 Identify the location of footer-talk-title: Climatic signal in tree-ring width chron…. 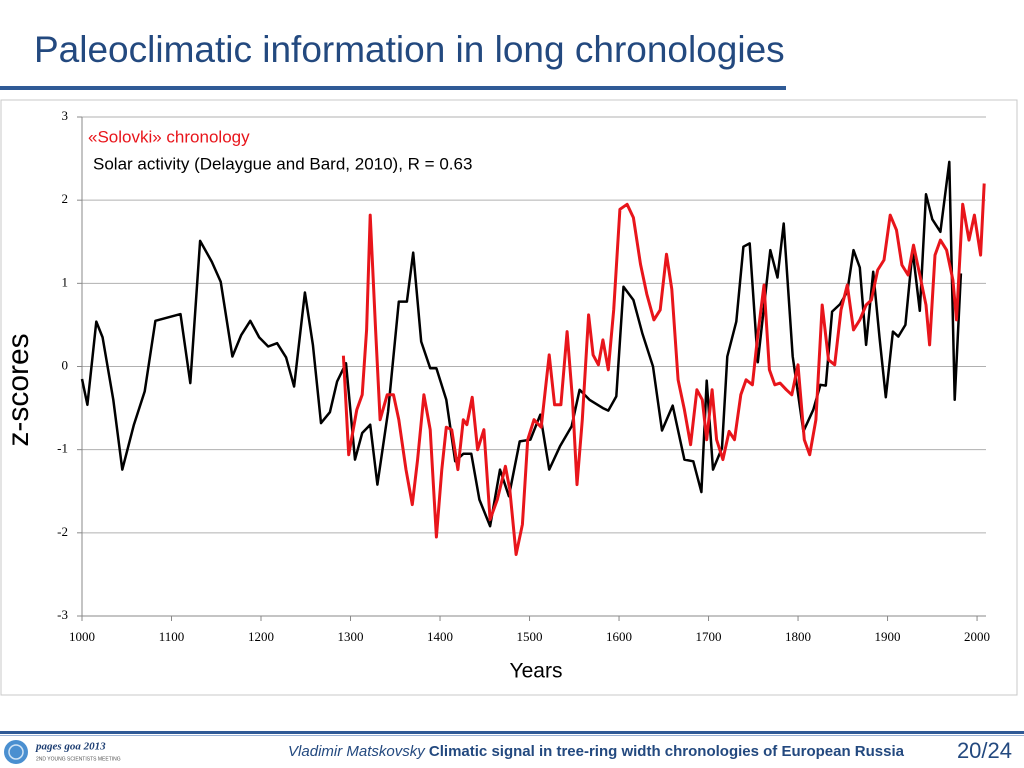
(667, 751).